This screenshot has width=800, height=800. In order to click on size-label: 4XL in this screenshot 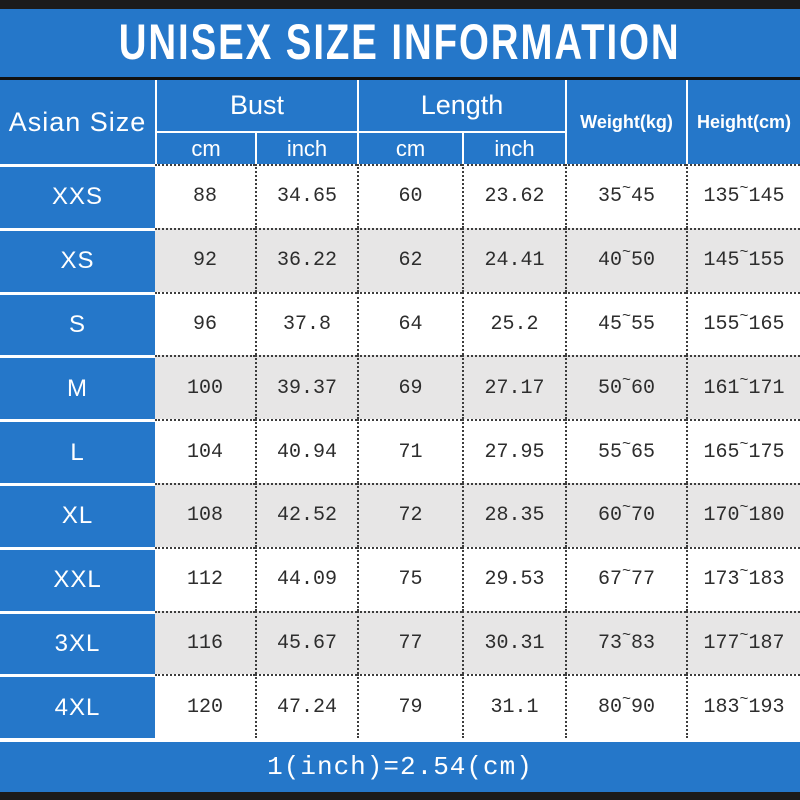, I will do `click(77, 706)`.